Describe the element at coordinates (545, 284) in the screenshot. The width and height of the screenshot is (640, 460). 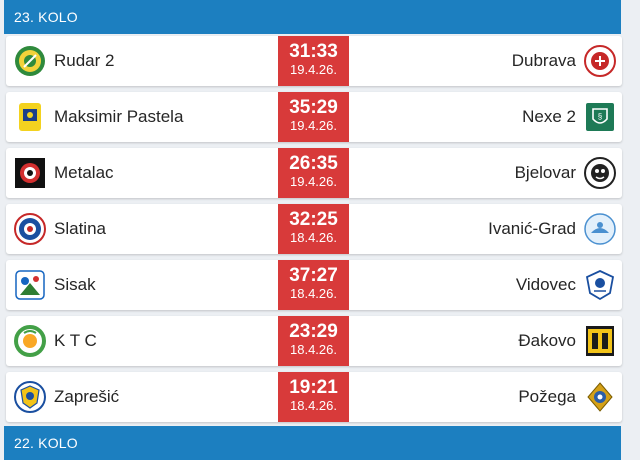
I see `away-team-name: Vidovec` at that location.